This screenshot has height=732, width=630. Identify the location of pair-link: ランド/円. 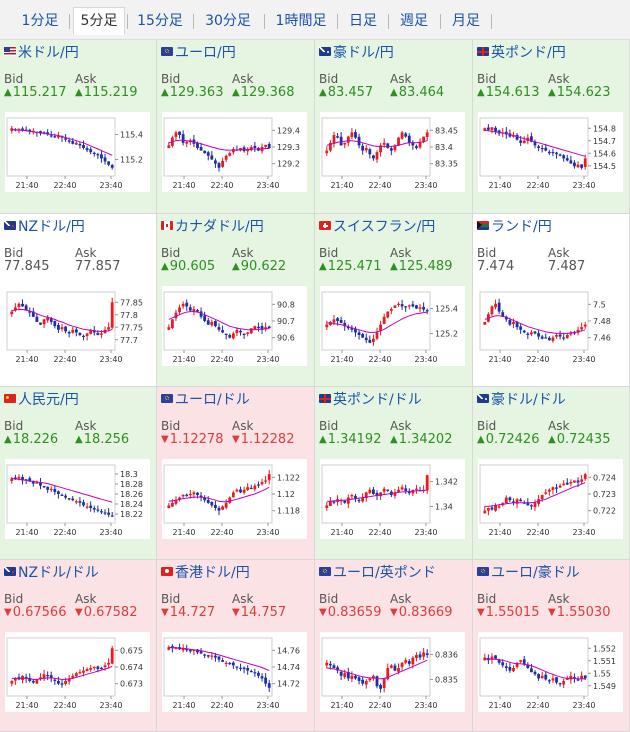
(514, 227).